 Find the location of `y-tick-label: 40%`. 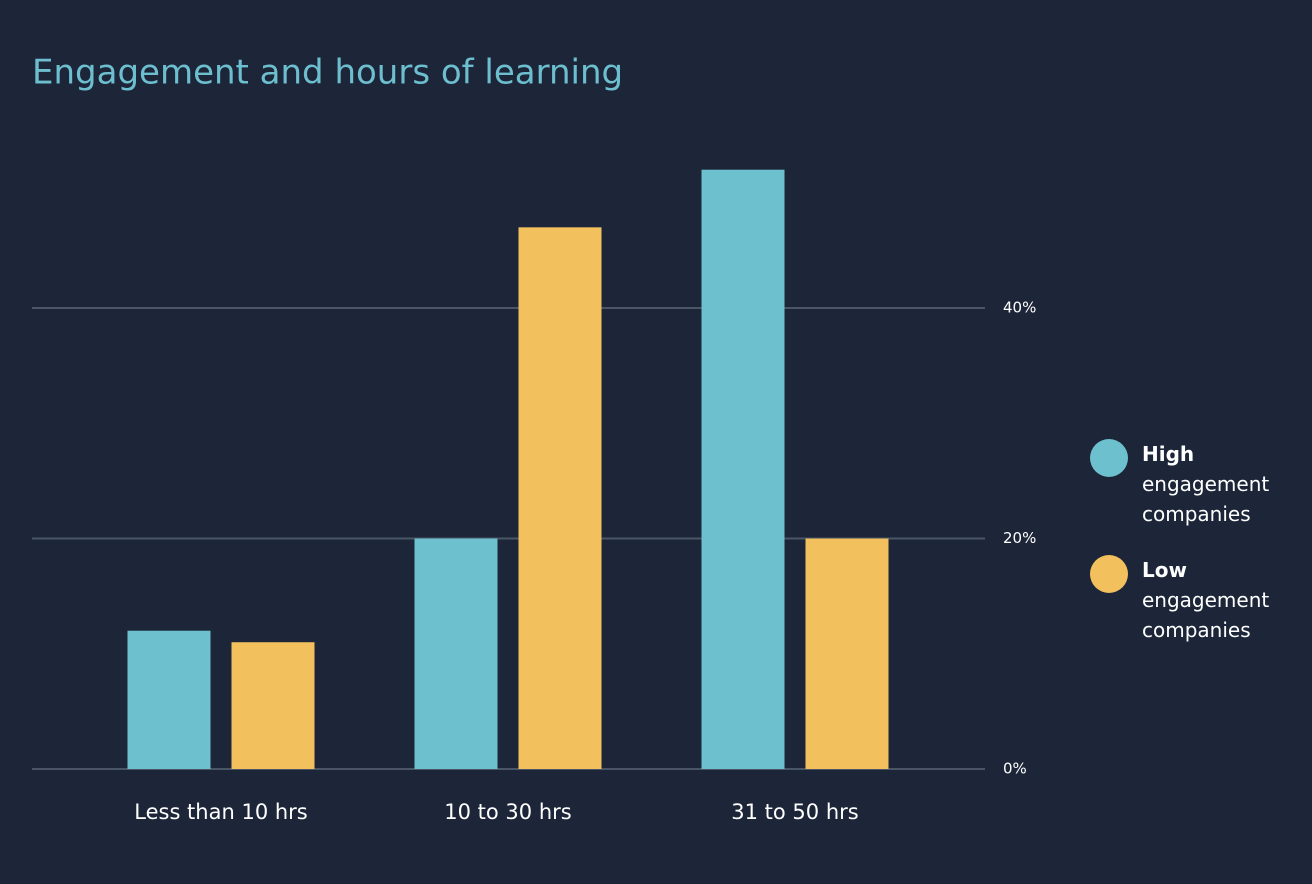

y-tick-label: 40% is located at coordinates (1019, 308).